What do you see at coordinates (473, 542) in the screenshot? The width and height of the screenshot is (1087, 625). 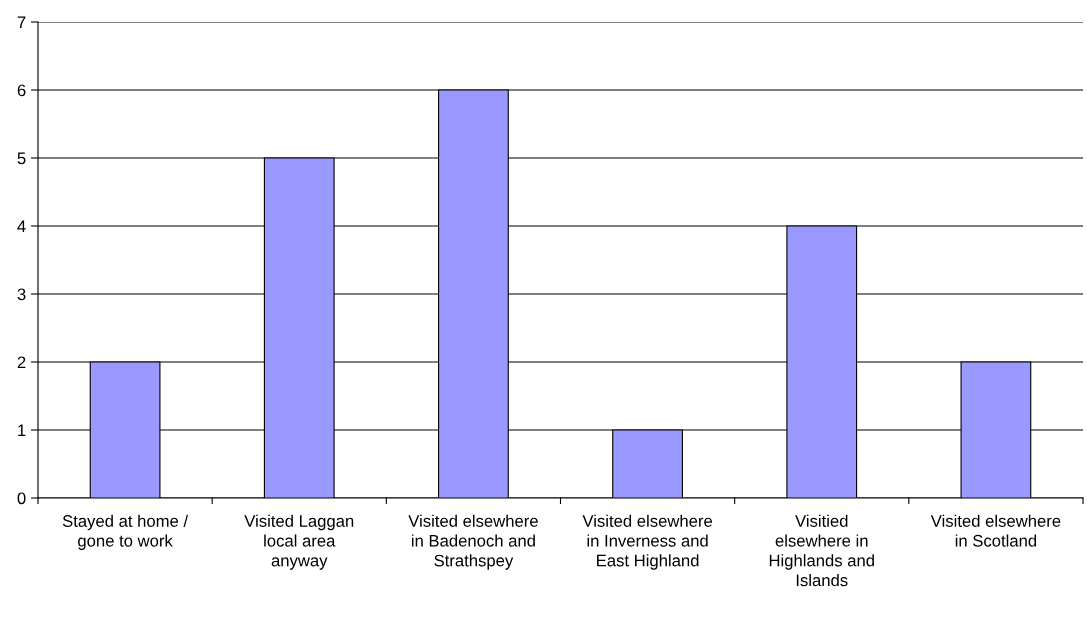 I see `x-tick-label: Visited elsewhere in Badenoch and Strathspey` at bounding box center [473, 542].